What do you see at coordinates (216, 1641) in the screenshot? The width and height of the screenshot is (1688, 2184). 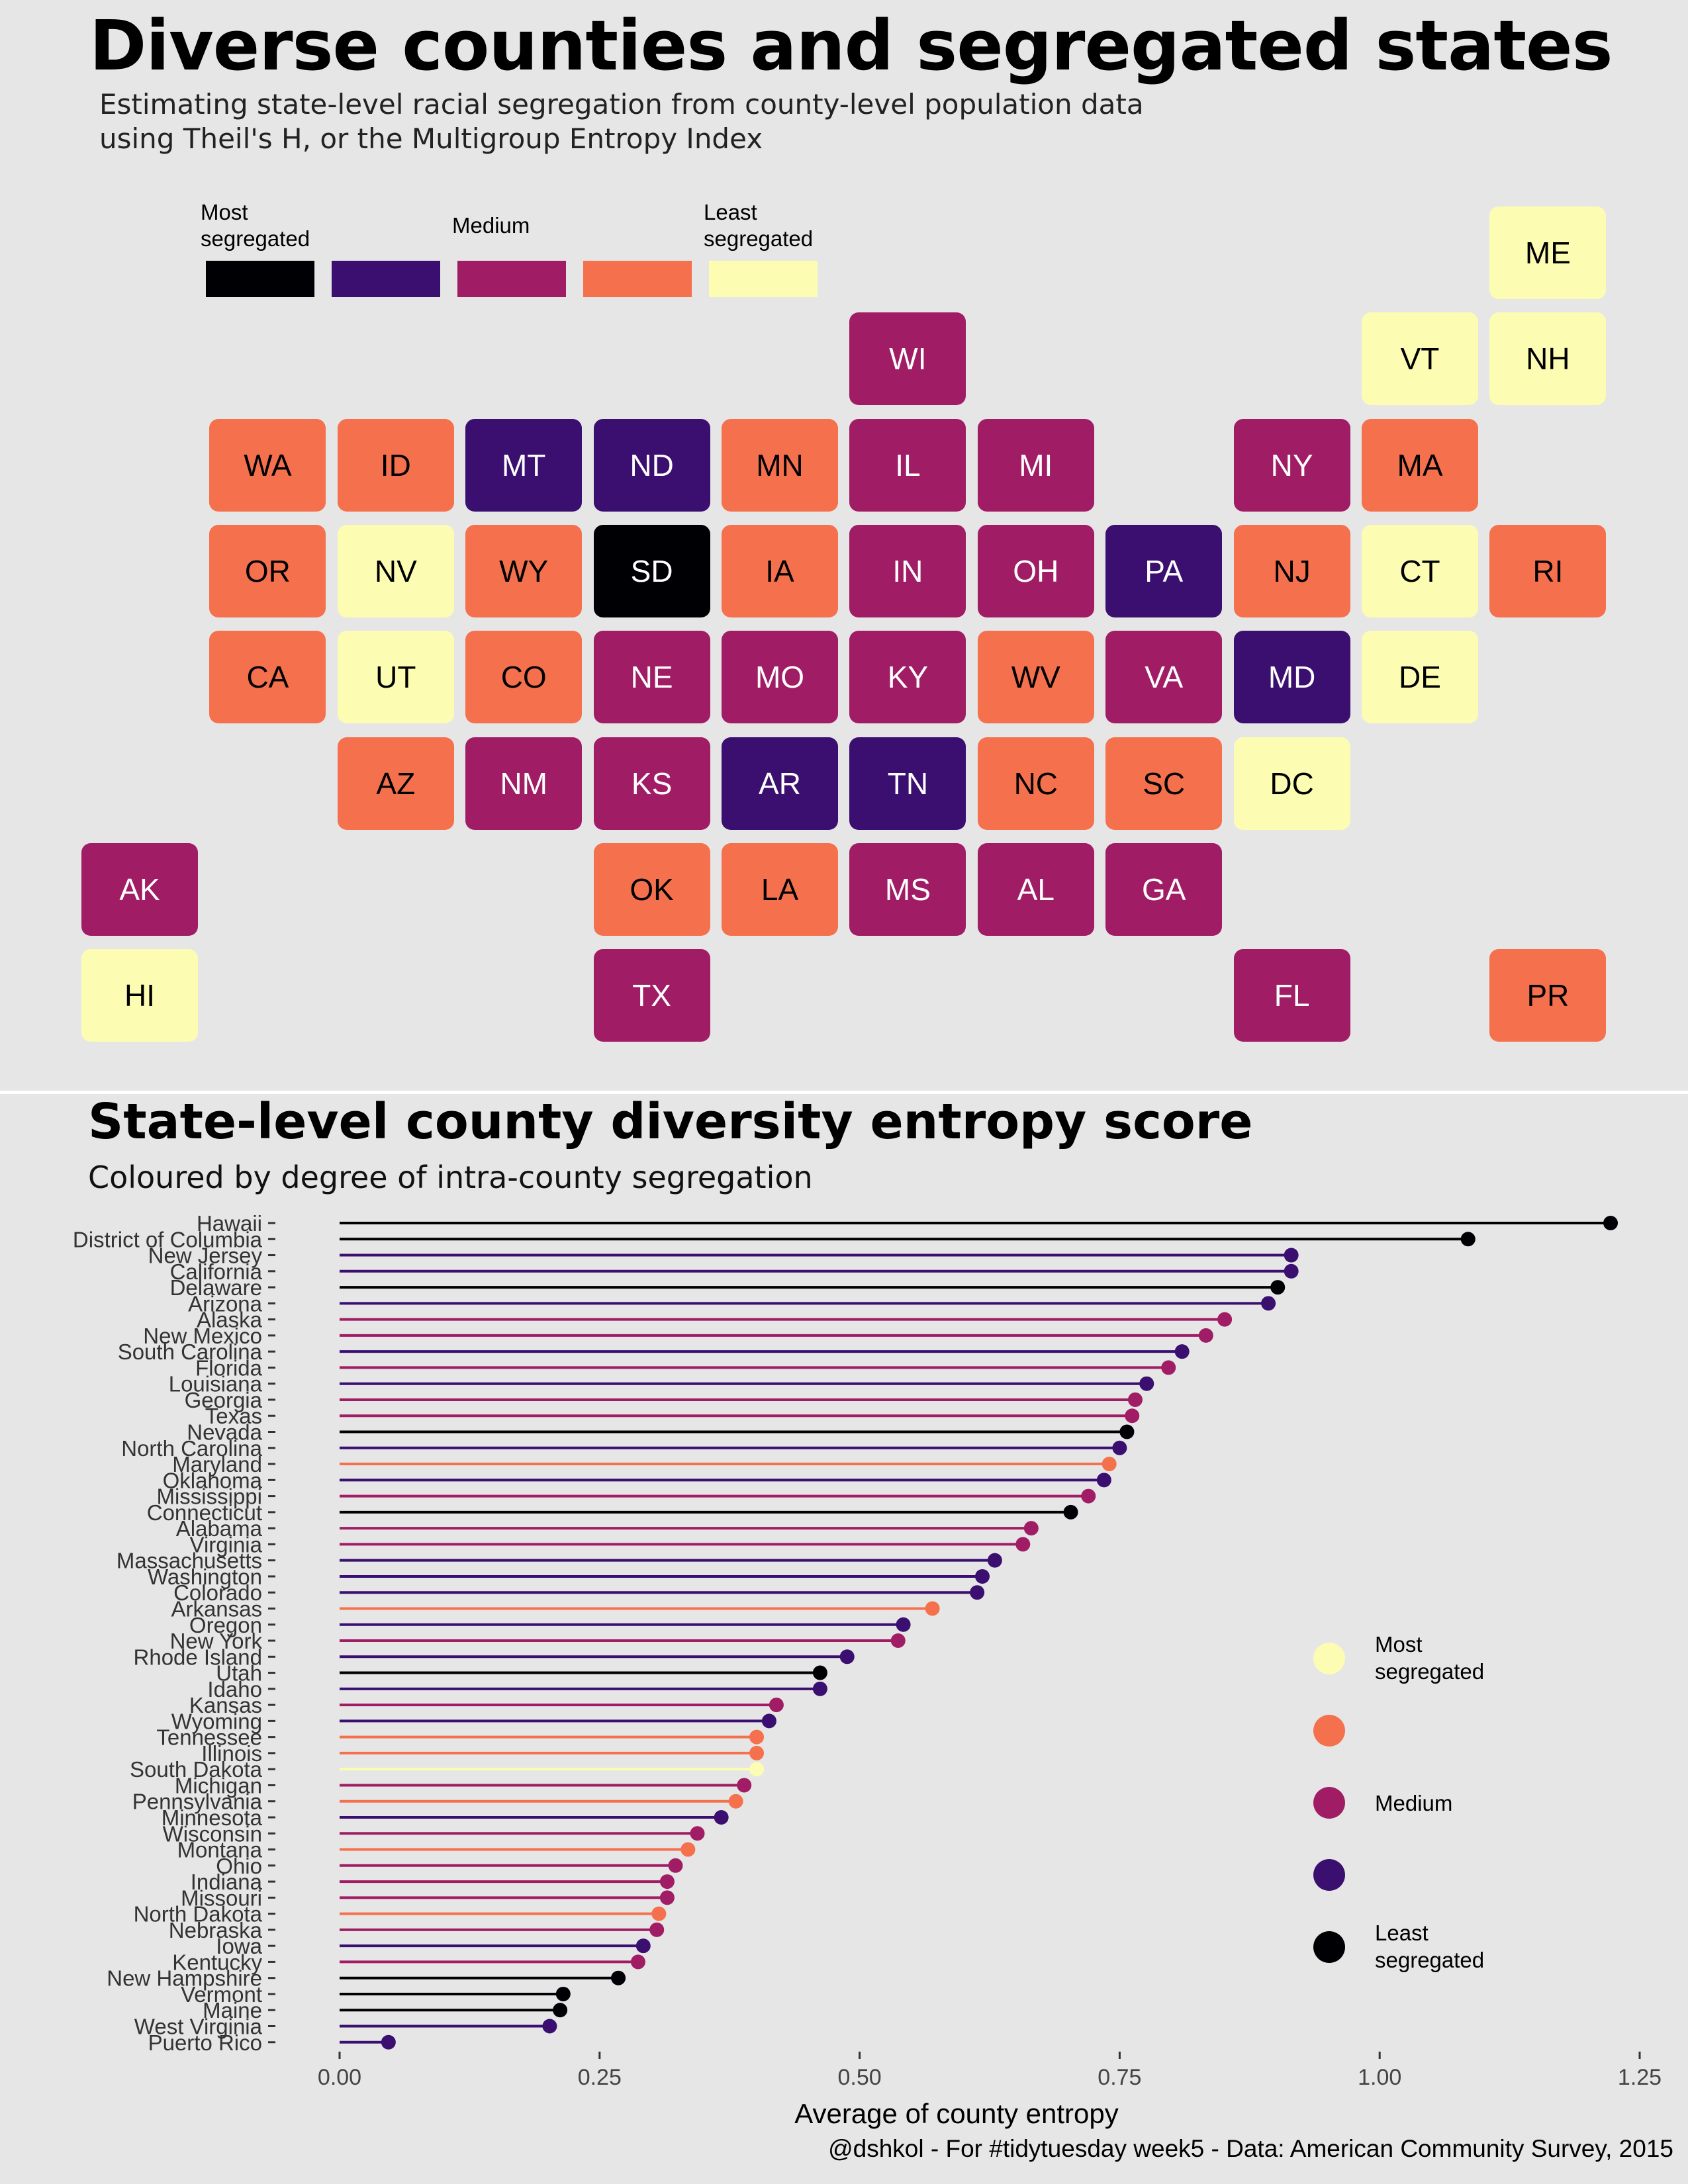 I see `y-tick-label-new-york: New York` at bounding box center [216, 1641].